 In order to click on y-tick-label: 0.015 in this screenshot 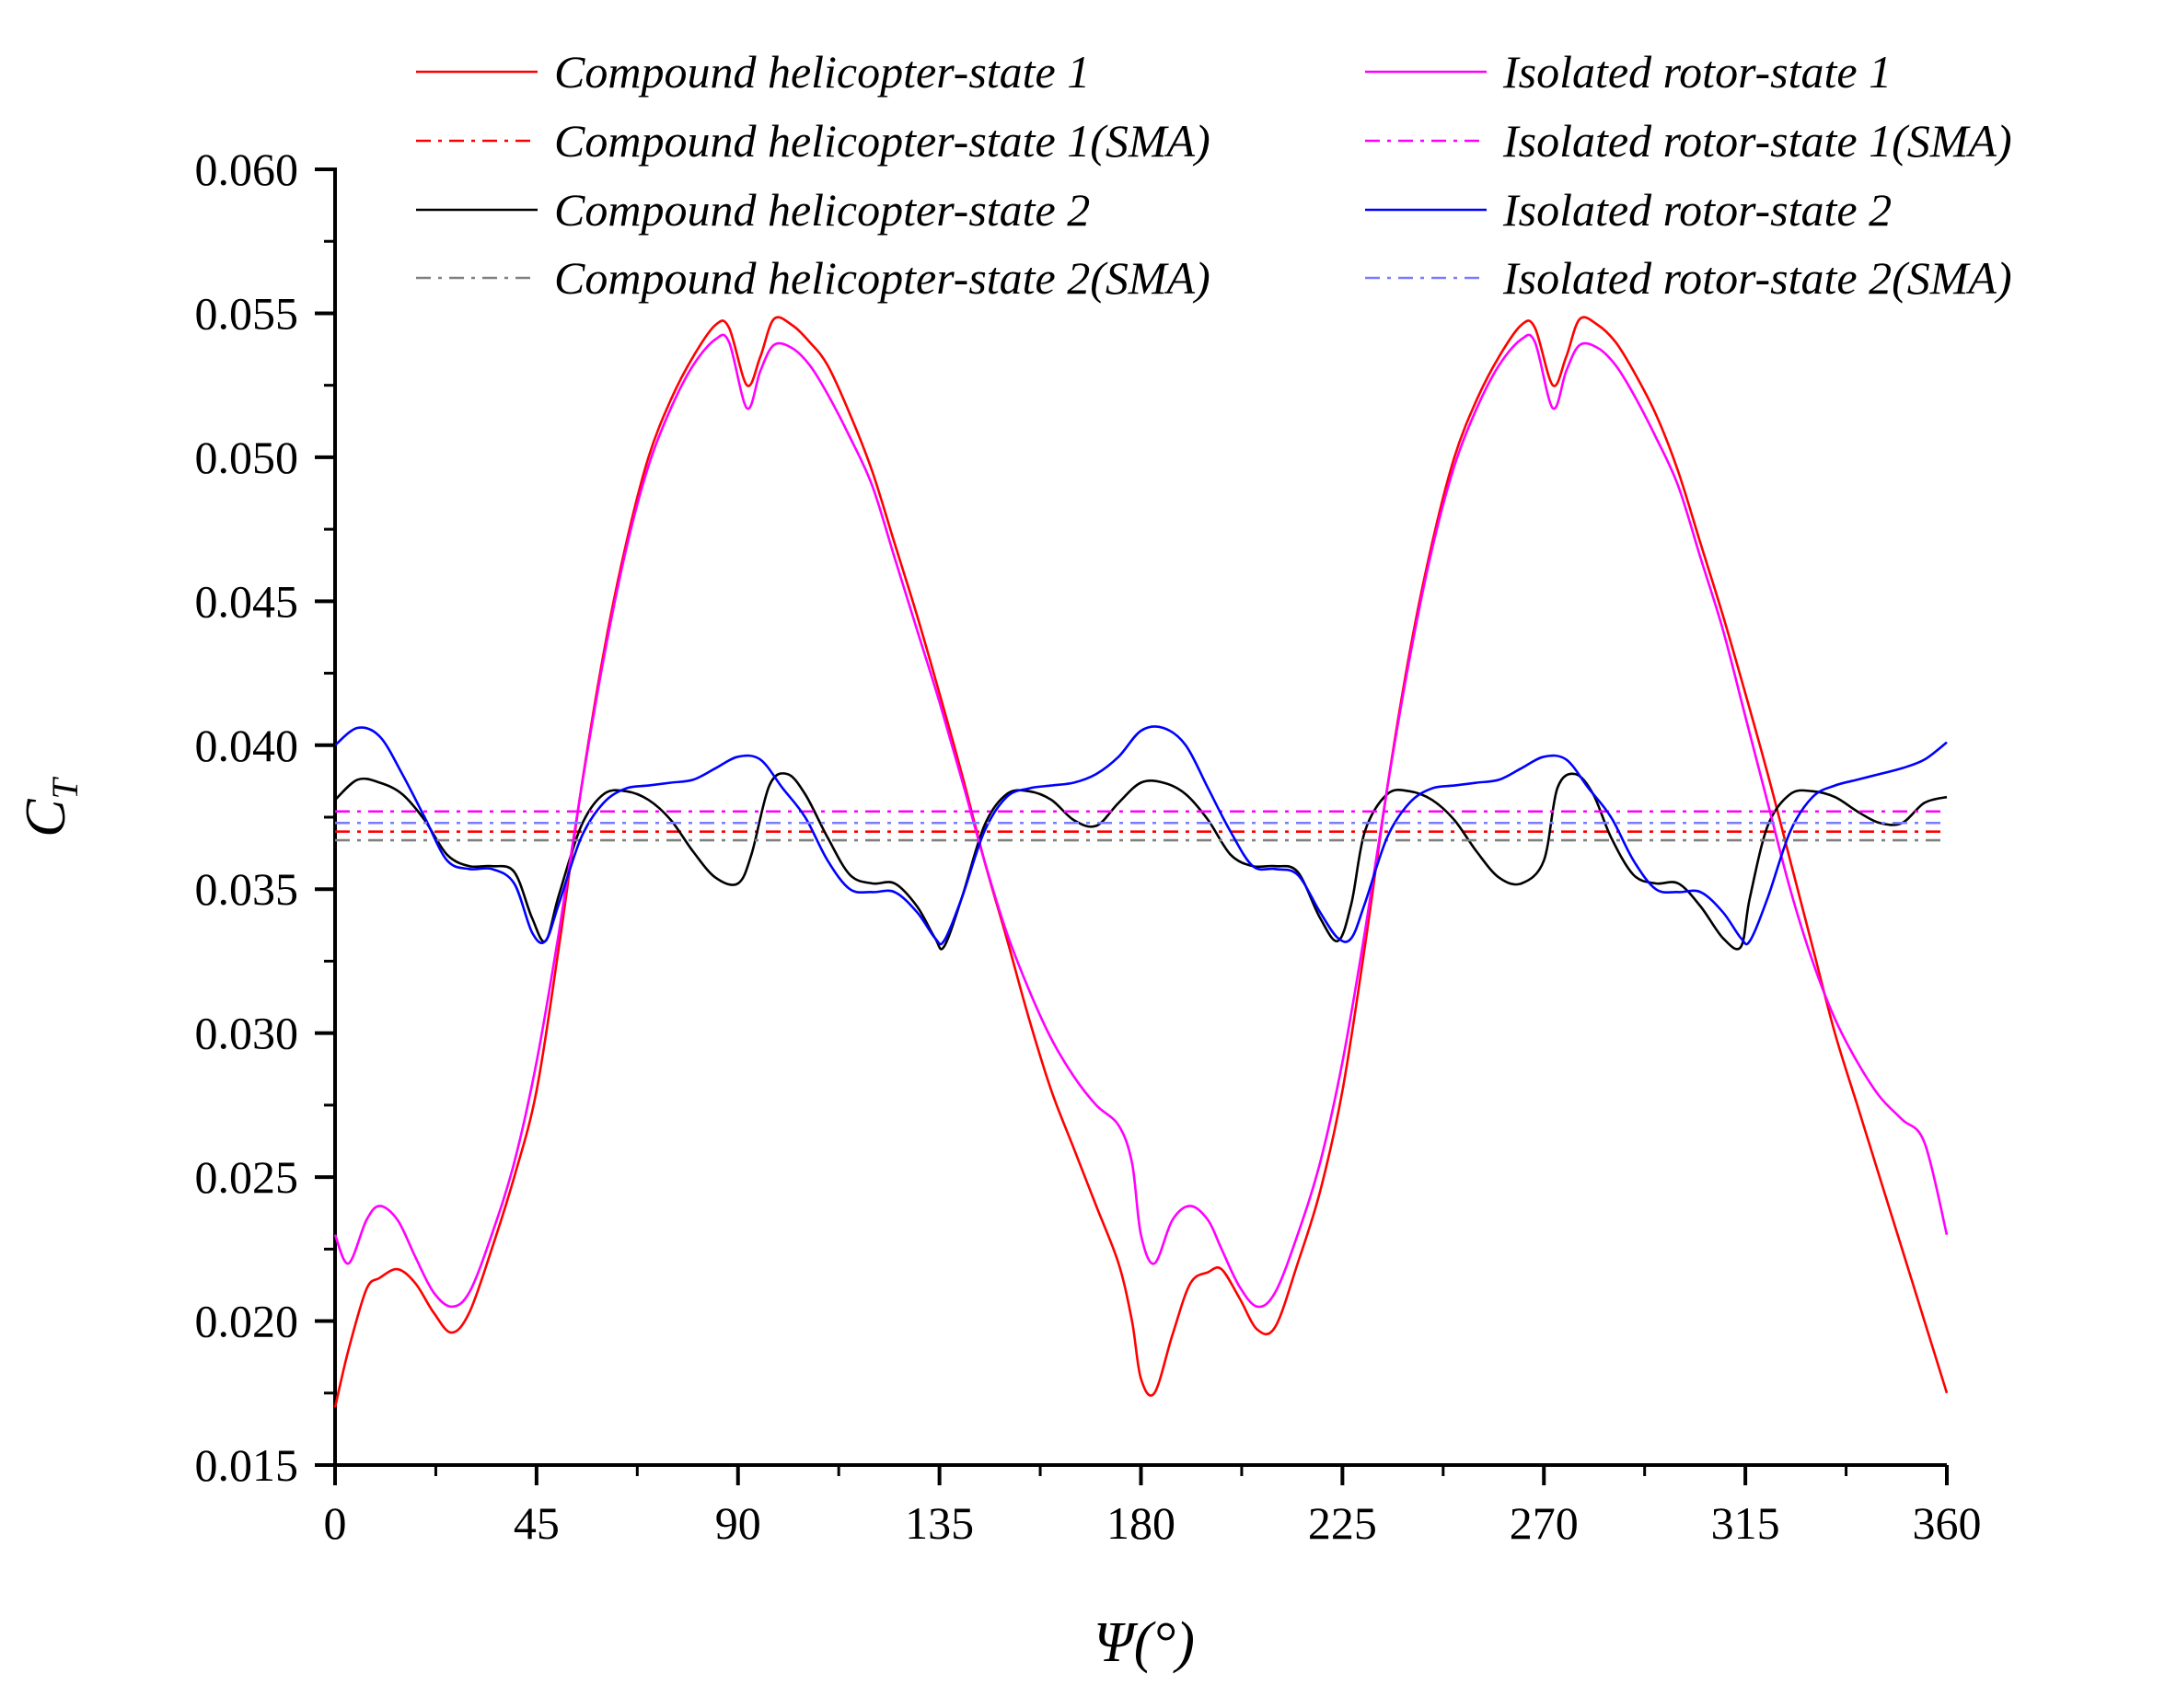, I will do `click(247, 1465)`.